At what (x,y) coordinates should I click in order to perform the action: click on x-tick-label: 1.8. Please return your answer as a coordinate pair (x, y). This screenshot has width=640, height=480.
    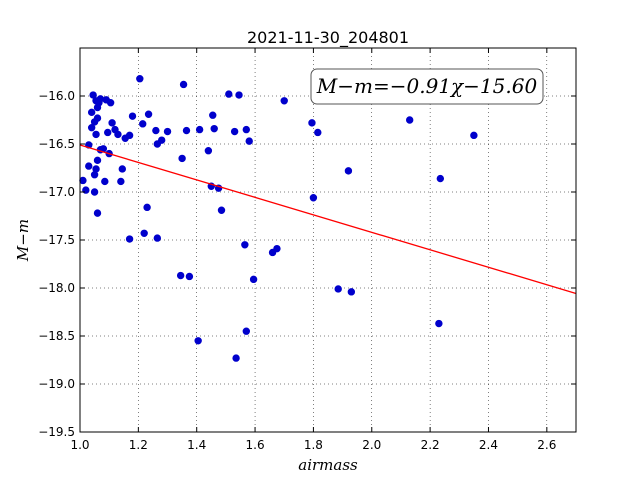
    Looking at the image, I should click on (313, 445).